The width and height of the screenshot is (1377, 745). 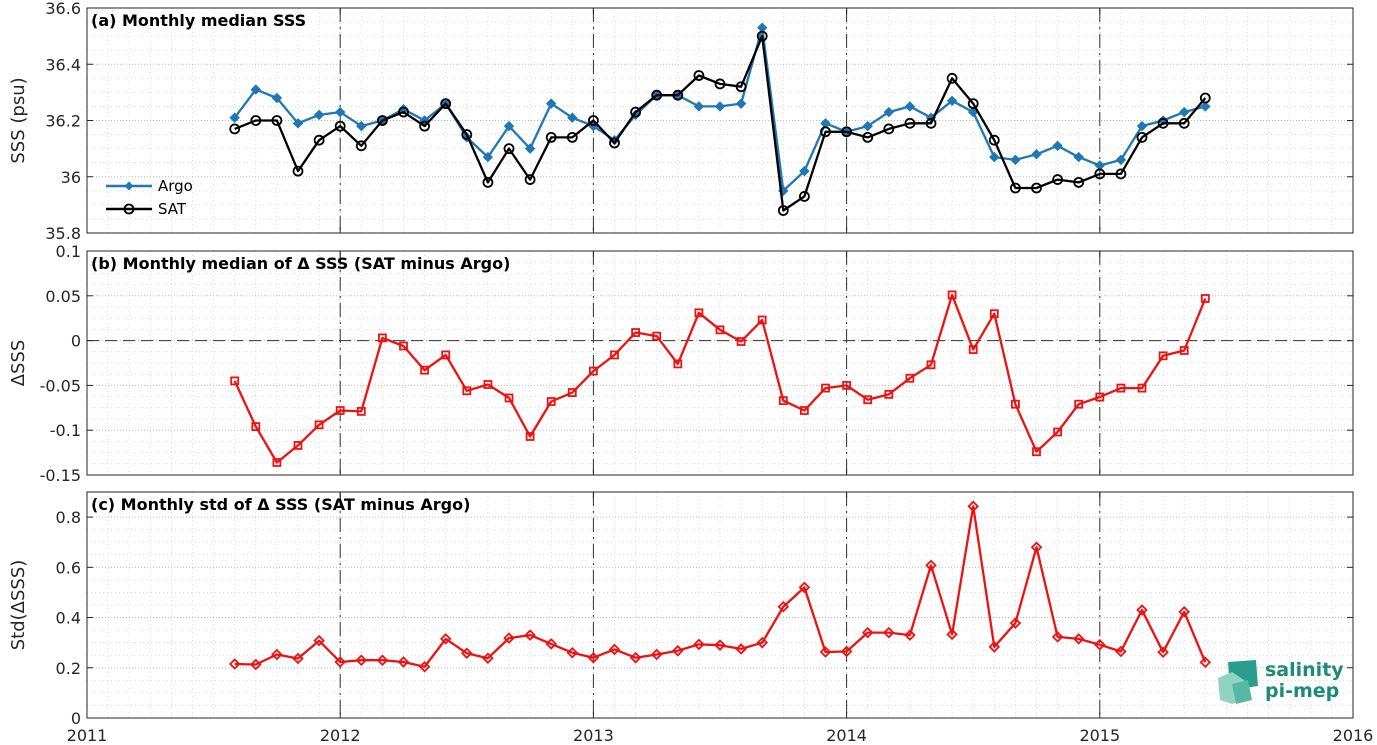 I want to click on salinity-pi-mep-logo: salinity pi-mep, so click(x=1281, y=681).